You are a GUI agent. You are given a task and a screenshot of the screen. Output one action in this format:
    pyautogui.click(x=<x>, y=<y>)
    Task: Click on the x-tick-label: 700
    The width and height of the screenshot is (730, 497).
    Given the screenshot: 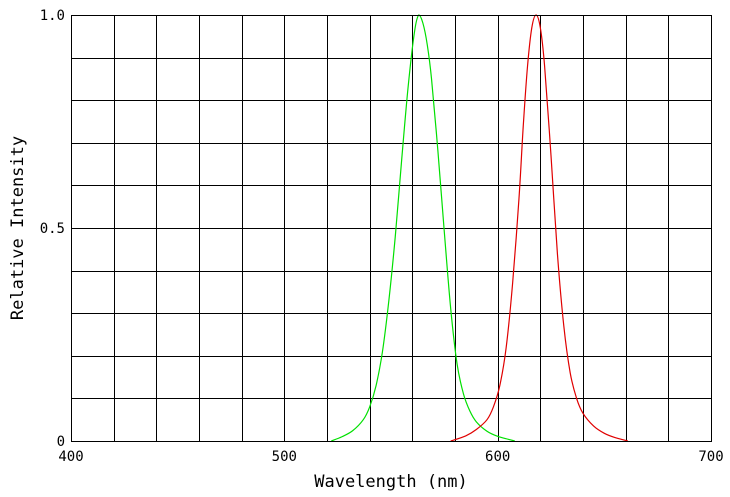 What is the action you would take?
    pyautogui.click(x=710, y=457)
    